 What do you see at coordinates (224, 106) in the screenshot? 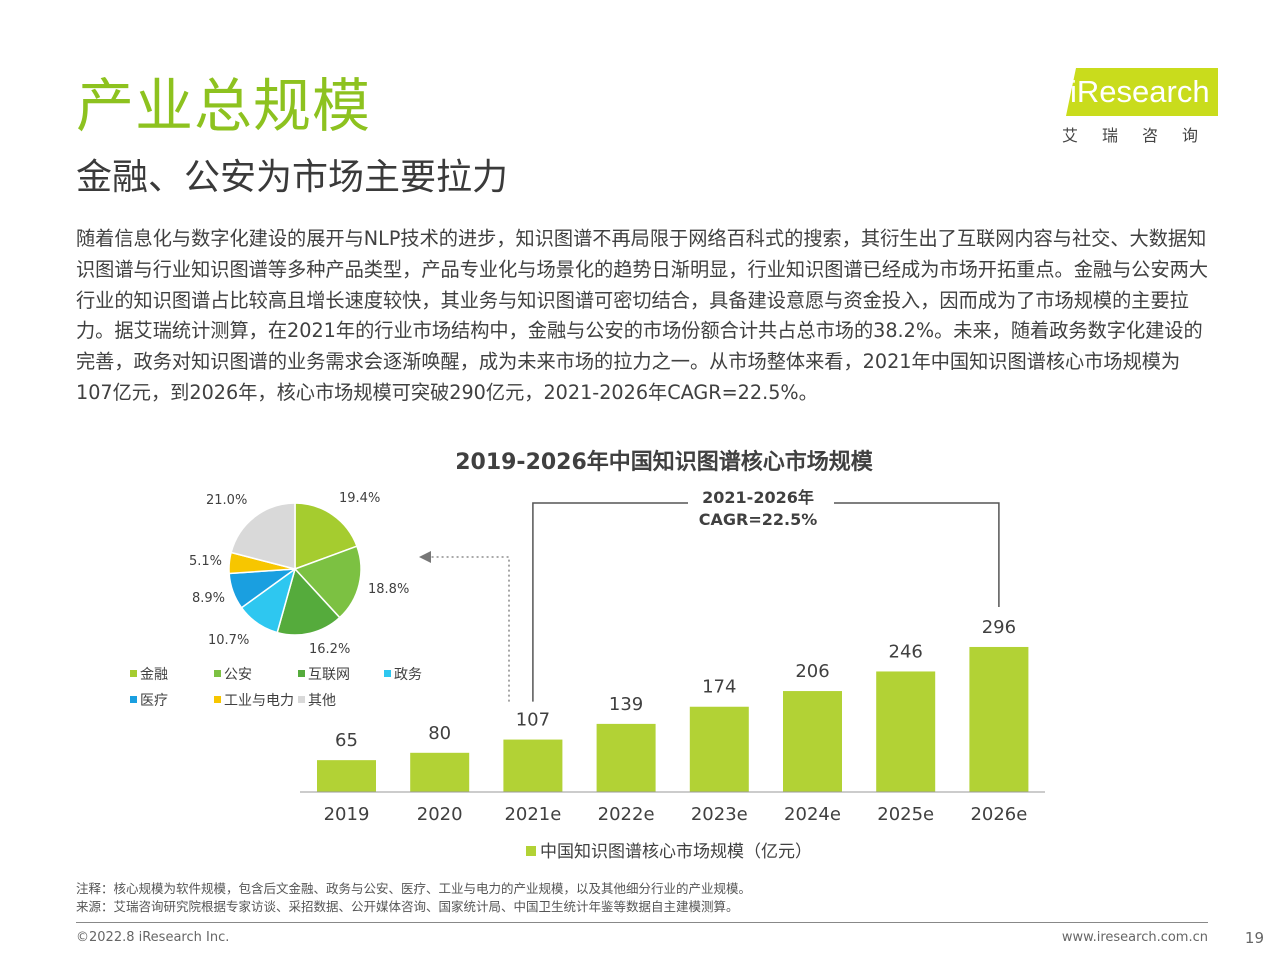
I see `page-title: 产业总规模` at bounding box center [224, 106].